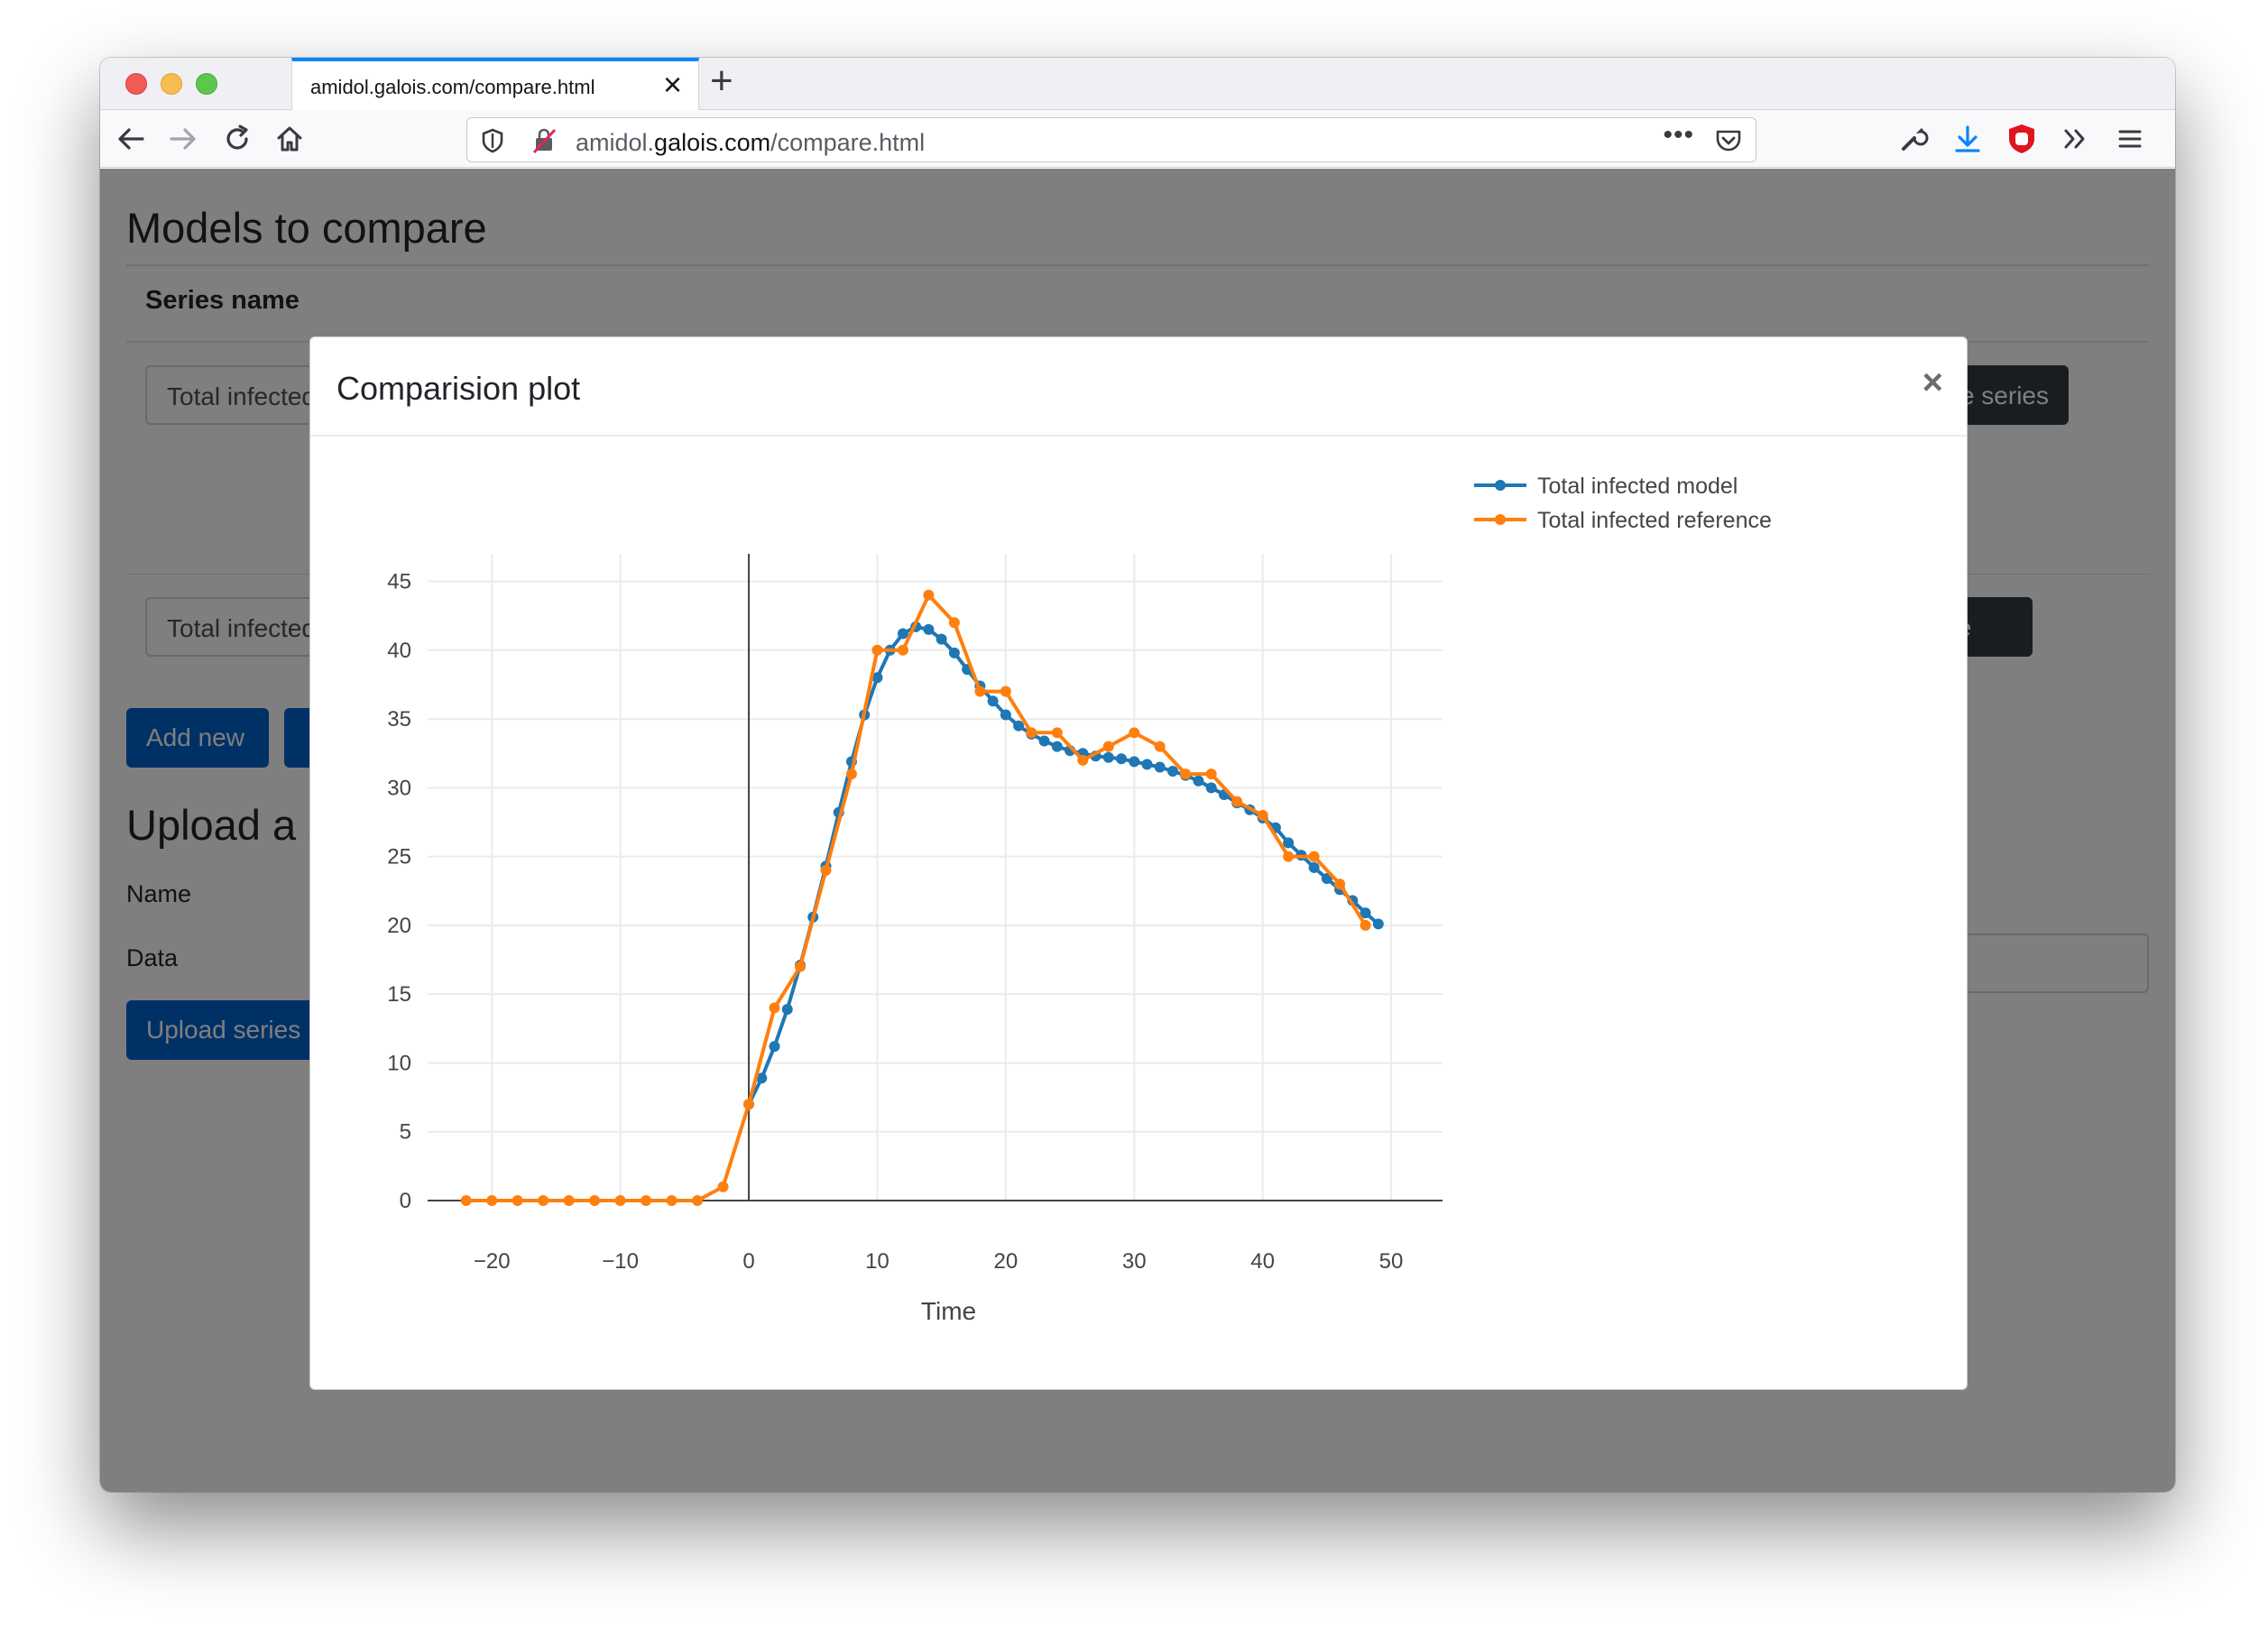  Describe the element at coordinates (171, 84) in the screenshot. I see `minimize-window-button` at that location.